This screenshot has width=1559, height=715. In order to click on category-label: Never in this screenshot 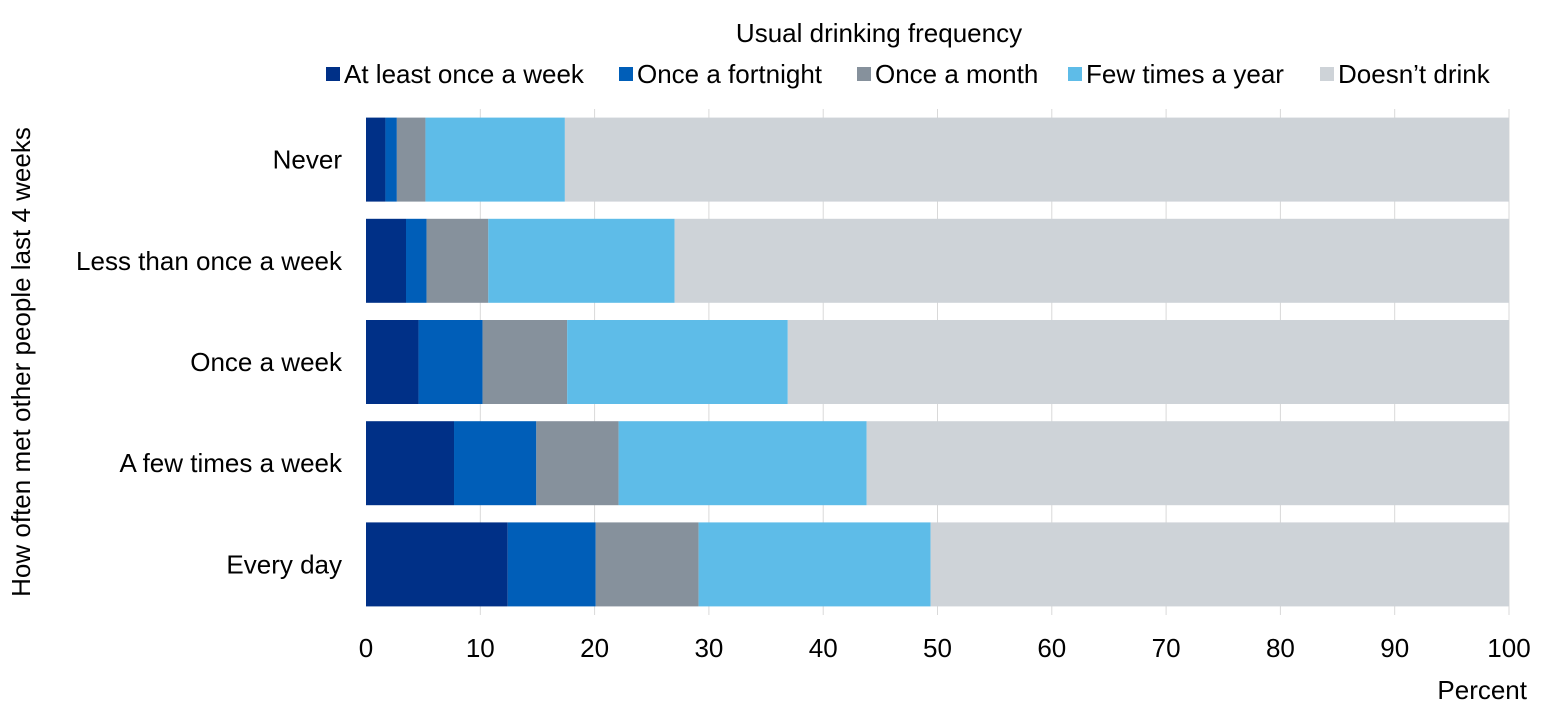, I will do `click(308, 160)`.